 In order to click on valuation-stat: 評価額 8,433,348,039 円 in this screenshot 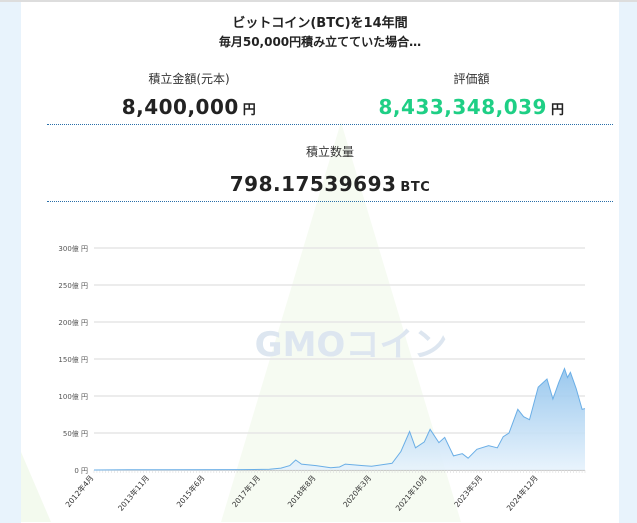, I will do `click(471, 97)`.